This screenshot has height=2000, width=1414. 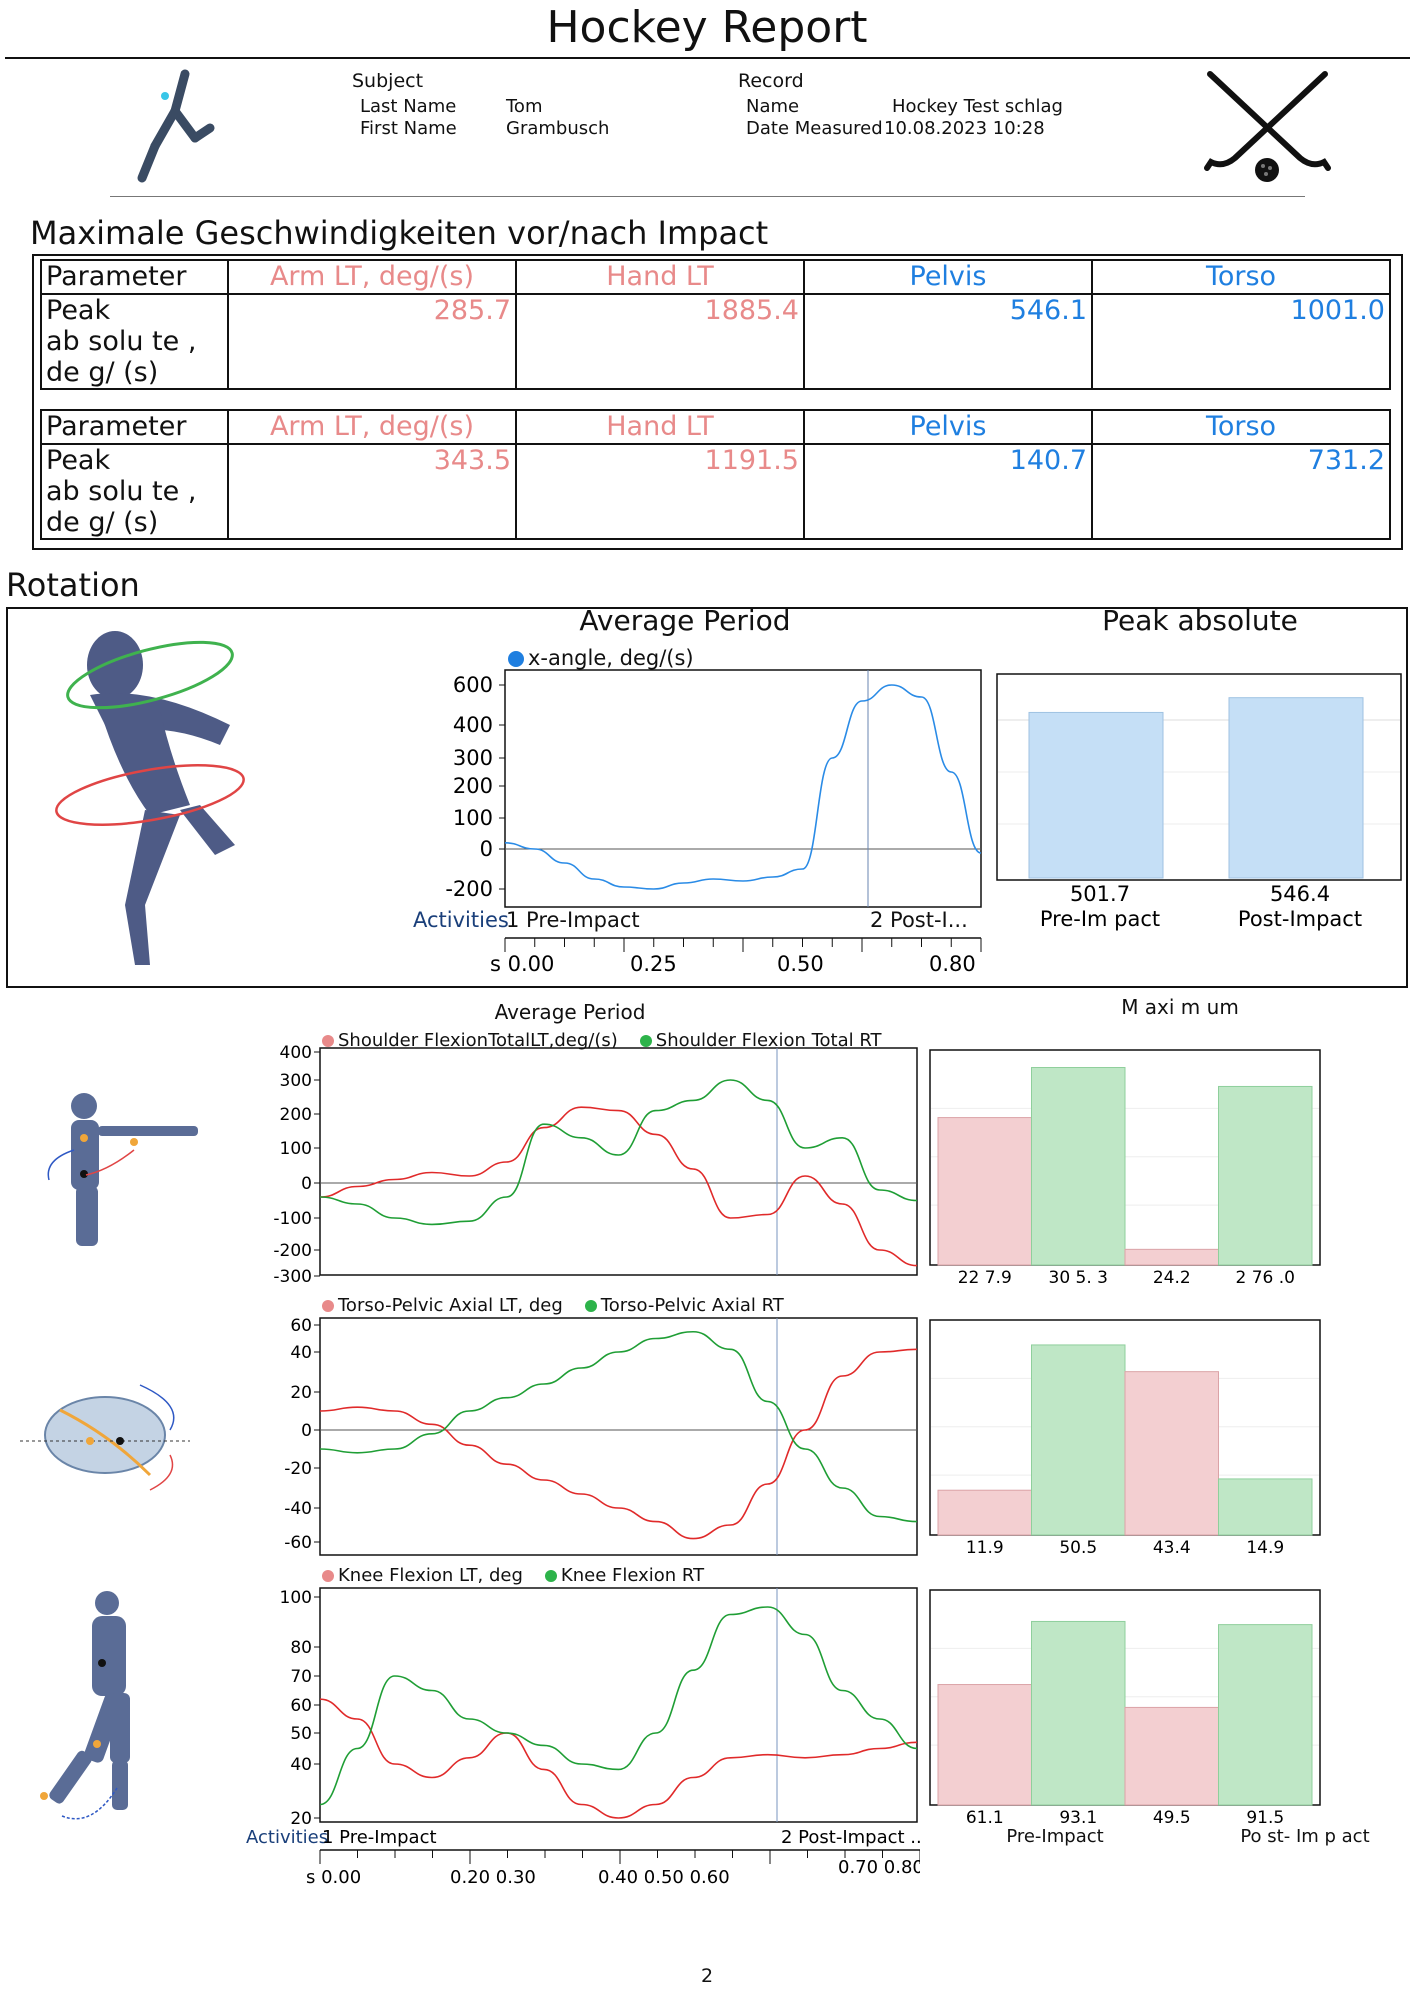 What do you see at coordinates (1172, 1548) in the screenshot?
I see `bar-value-label: 43.4` at bounding box center [1172, 1548].